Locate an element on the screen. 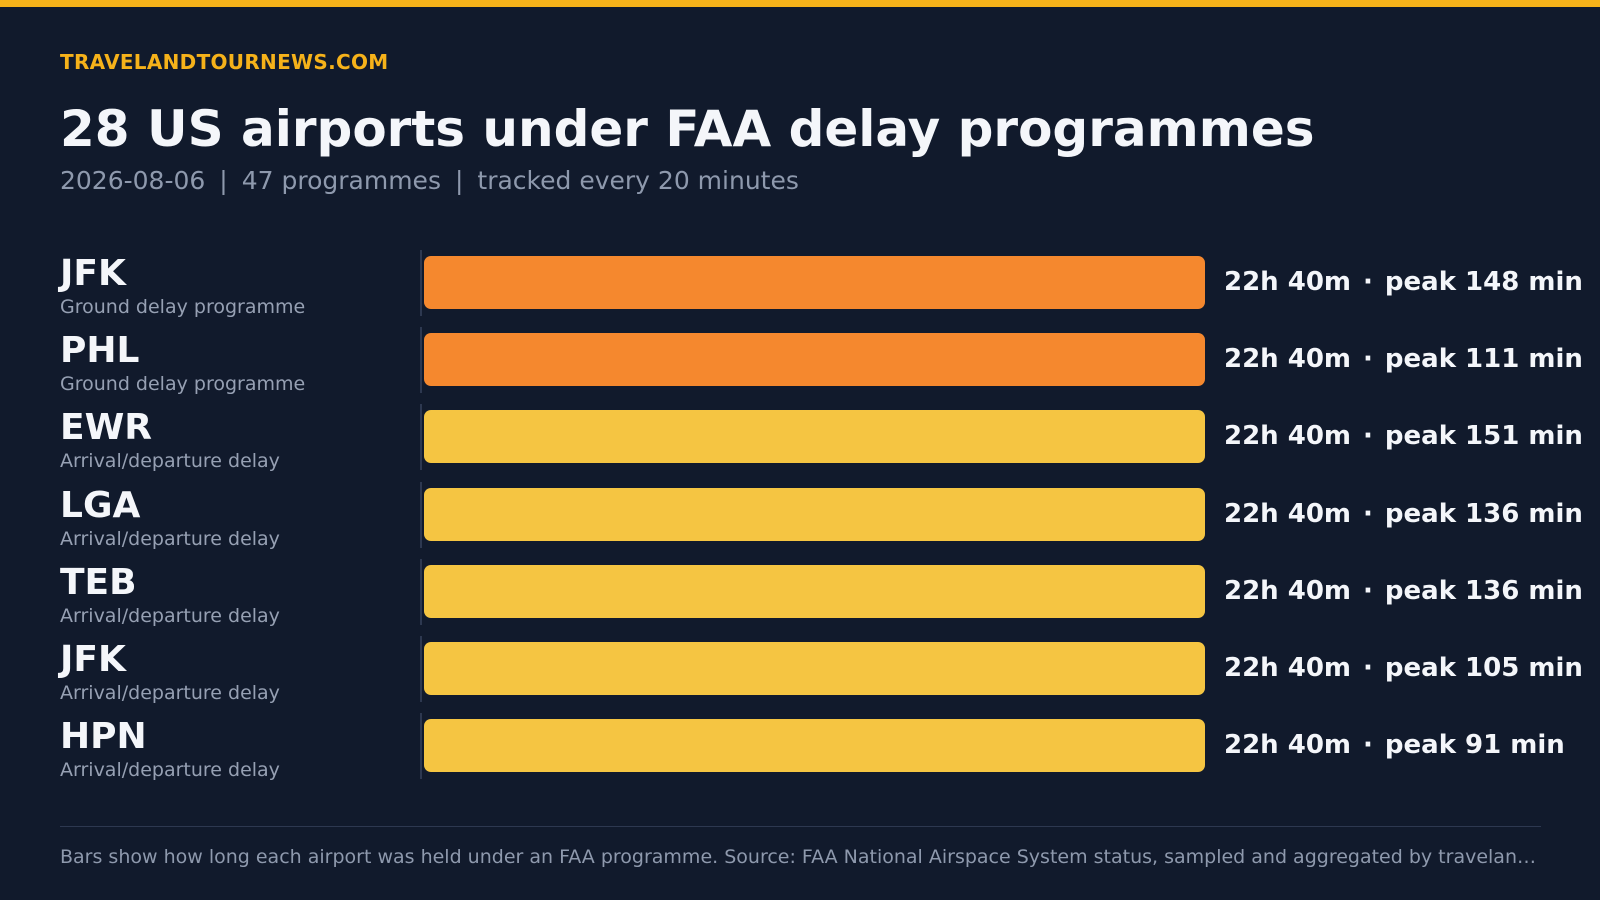 The image size is (1600, 900). bar-value-label: 22h 40m · peak 111 min is located at coordinates (1403, 359).